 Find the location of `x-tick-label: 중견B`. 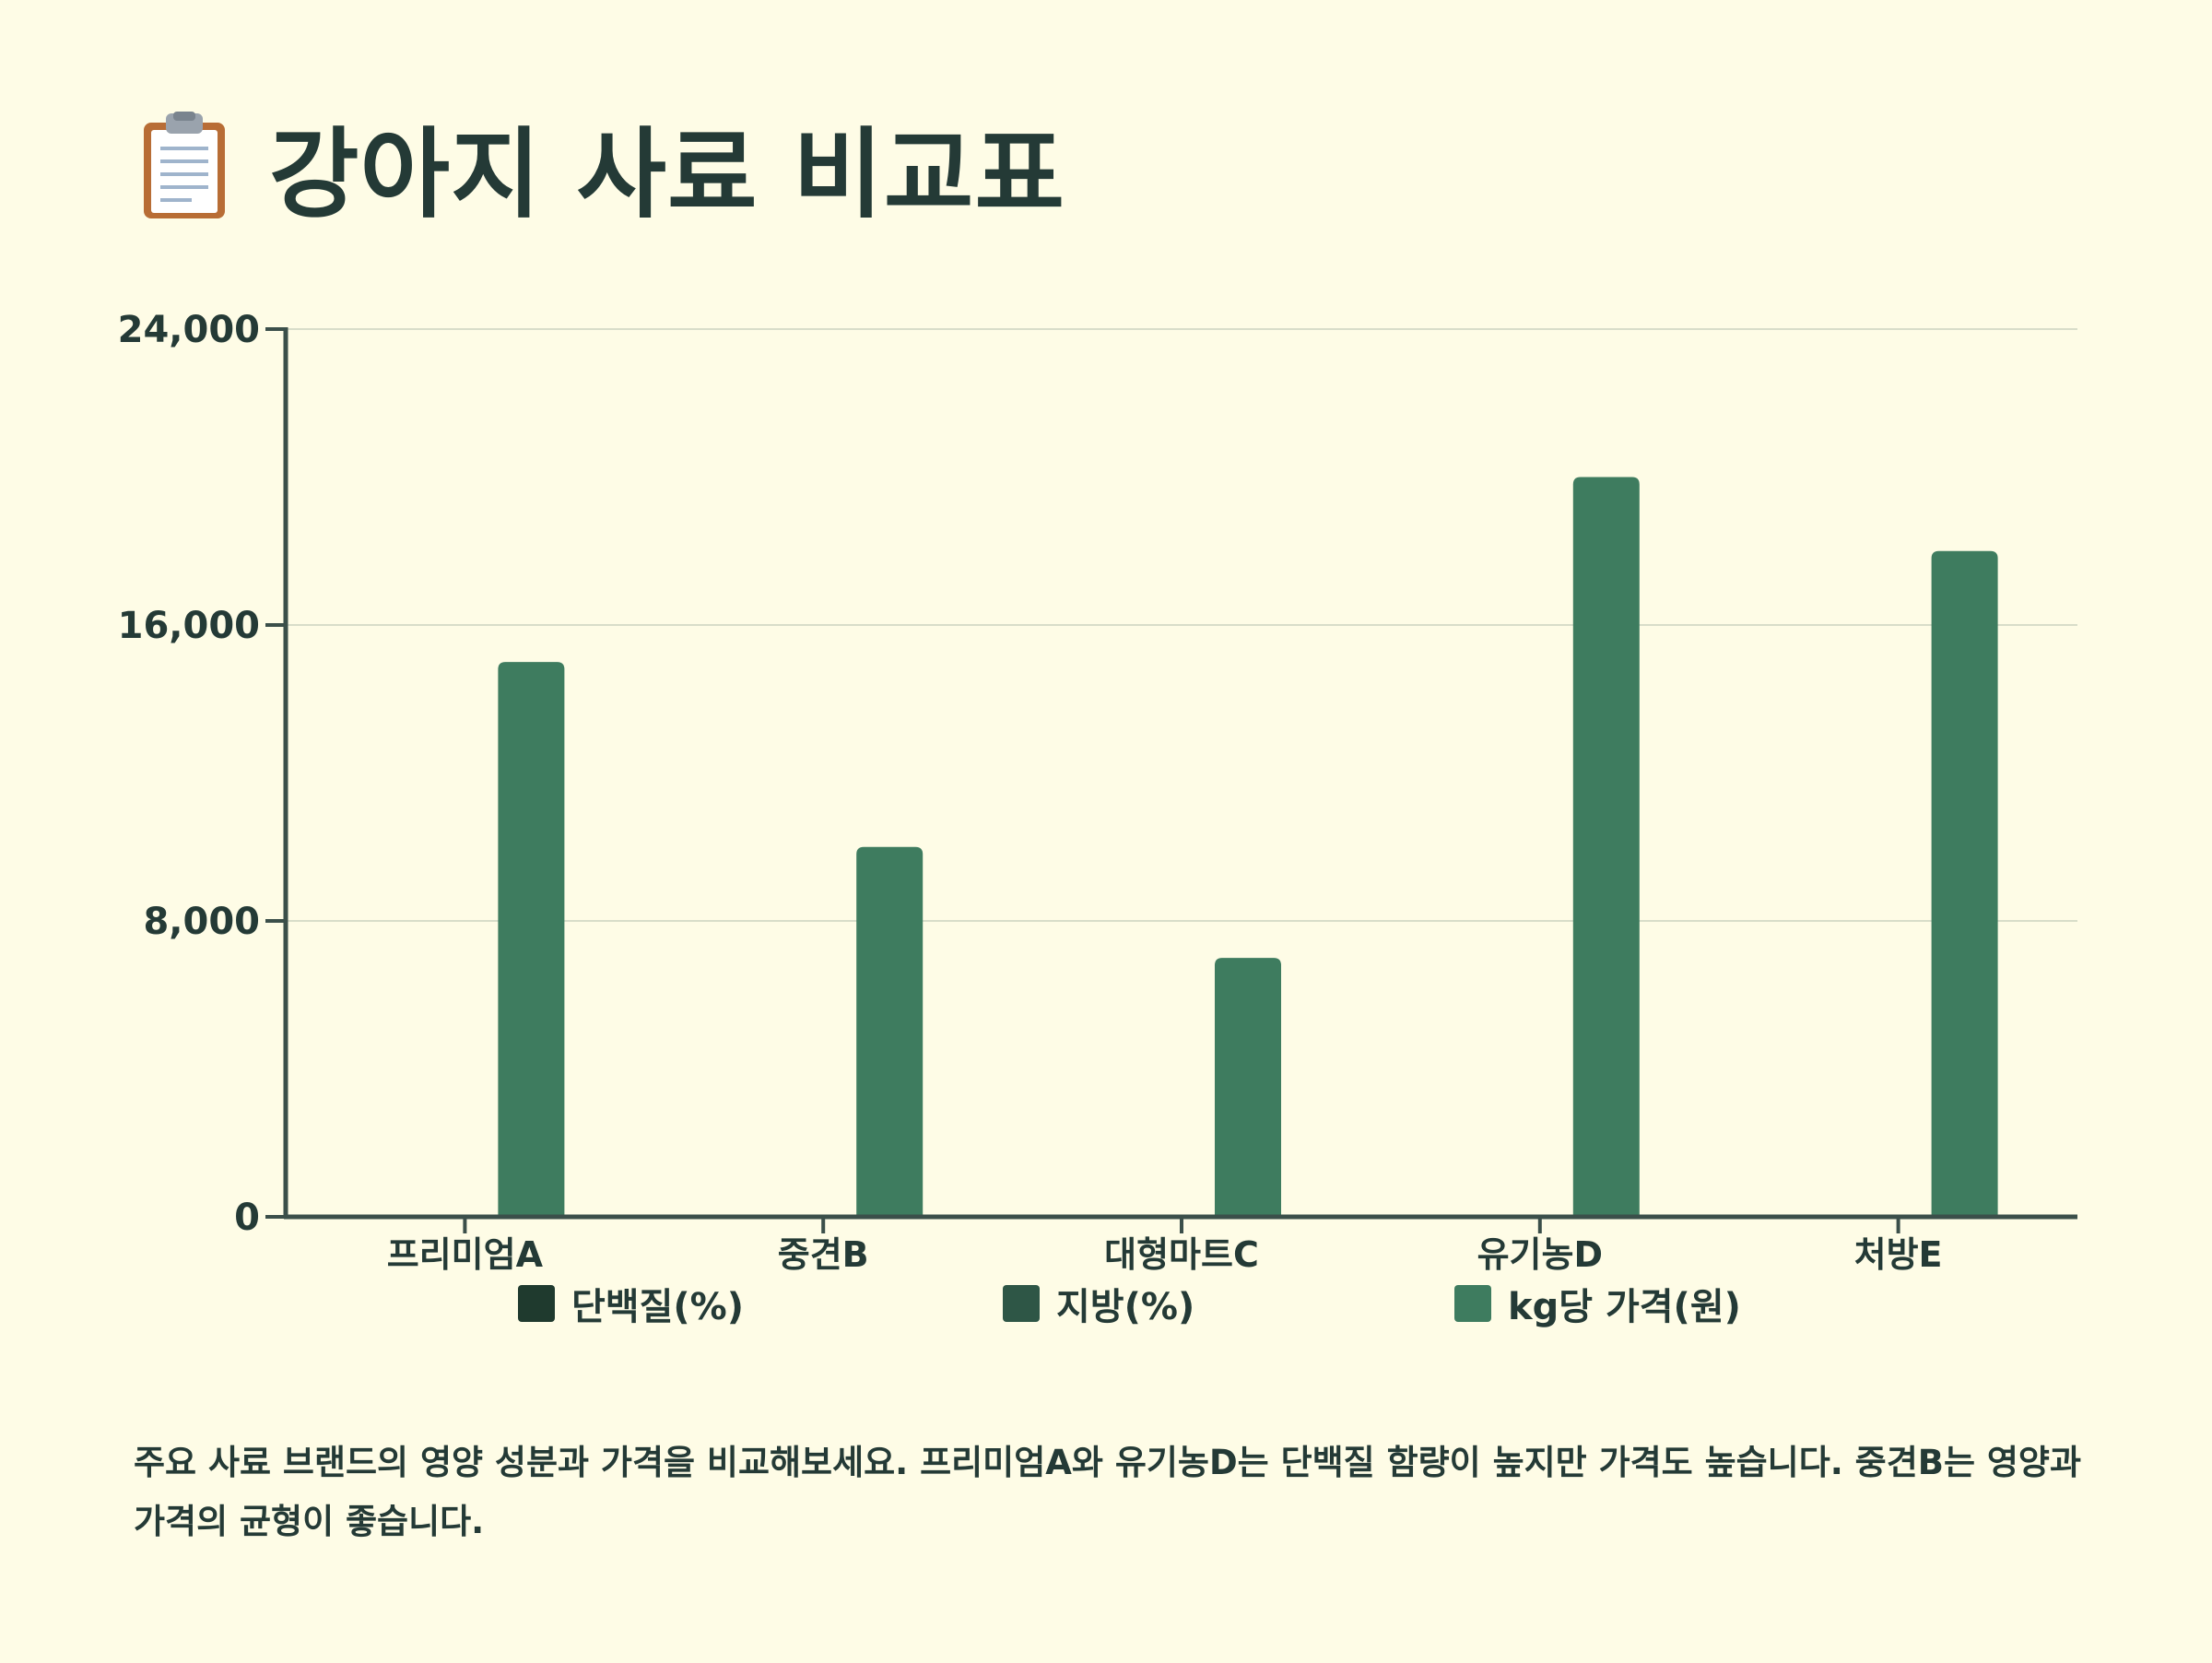

x-tick-label: 중견B is located at coordinates (823, 1253).